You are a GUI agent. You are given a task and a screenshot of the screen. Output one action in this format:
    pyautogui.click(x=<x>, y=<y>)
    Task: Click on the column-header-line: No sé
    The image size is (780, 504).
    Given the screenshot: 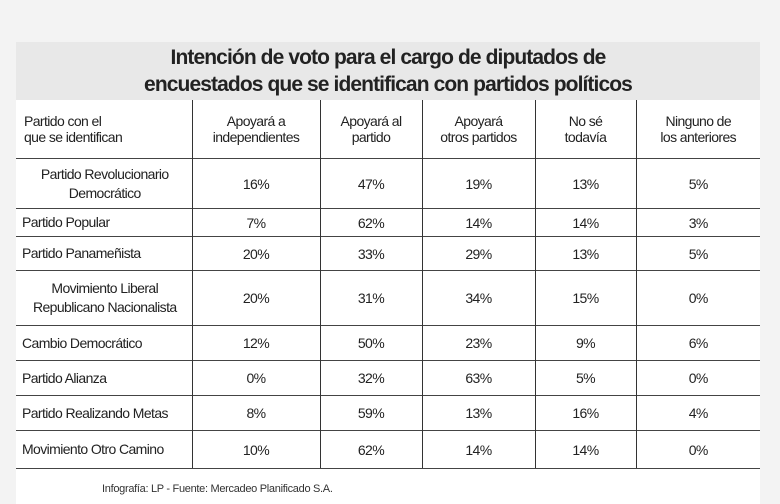 What is the action you would take?
    pyautogui.click(x=585, y=121)
    